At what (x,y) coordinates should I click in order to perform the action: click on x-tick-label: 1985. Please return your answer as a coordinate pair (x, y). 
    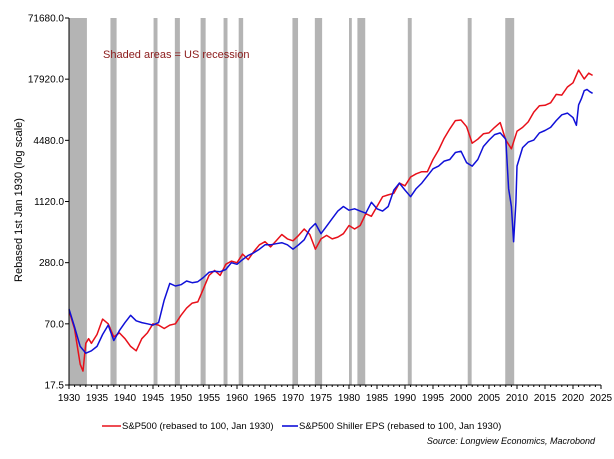
    Looking at the image, I should click on (377, 398).